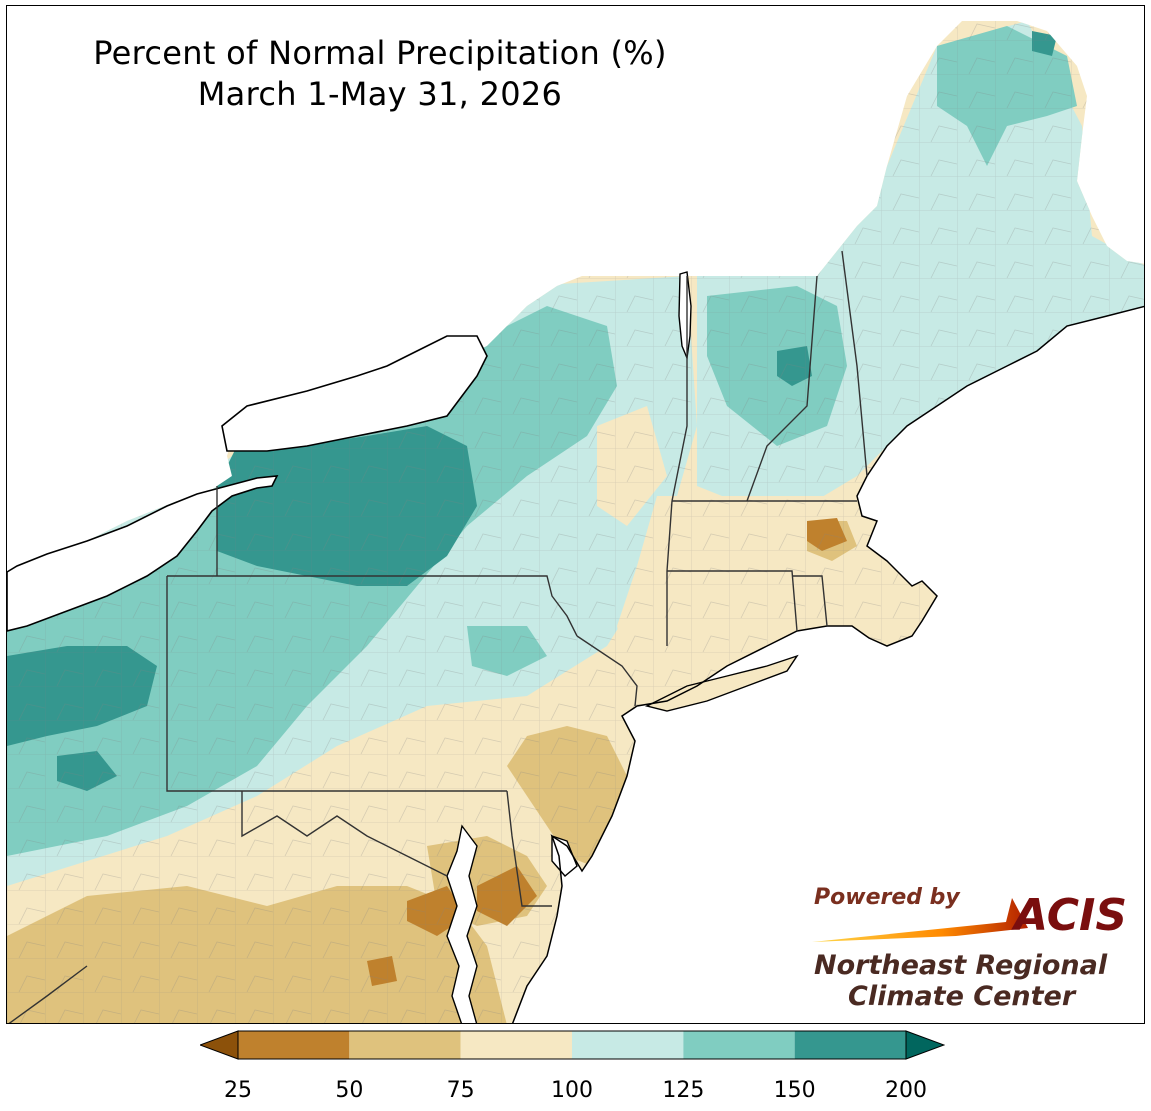 Image resolution: width=1151 pixels, height=1111 pixels. Describe the element at coordinates (354, 393) in the screenshot. I see `lake-ontario` at that location.